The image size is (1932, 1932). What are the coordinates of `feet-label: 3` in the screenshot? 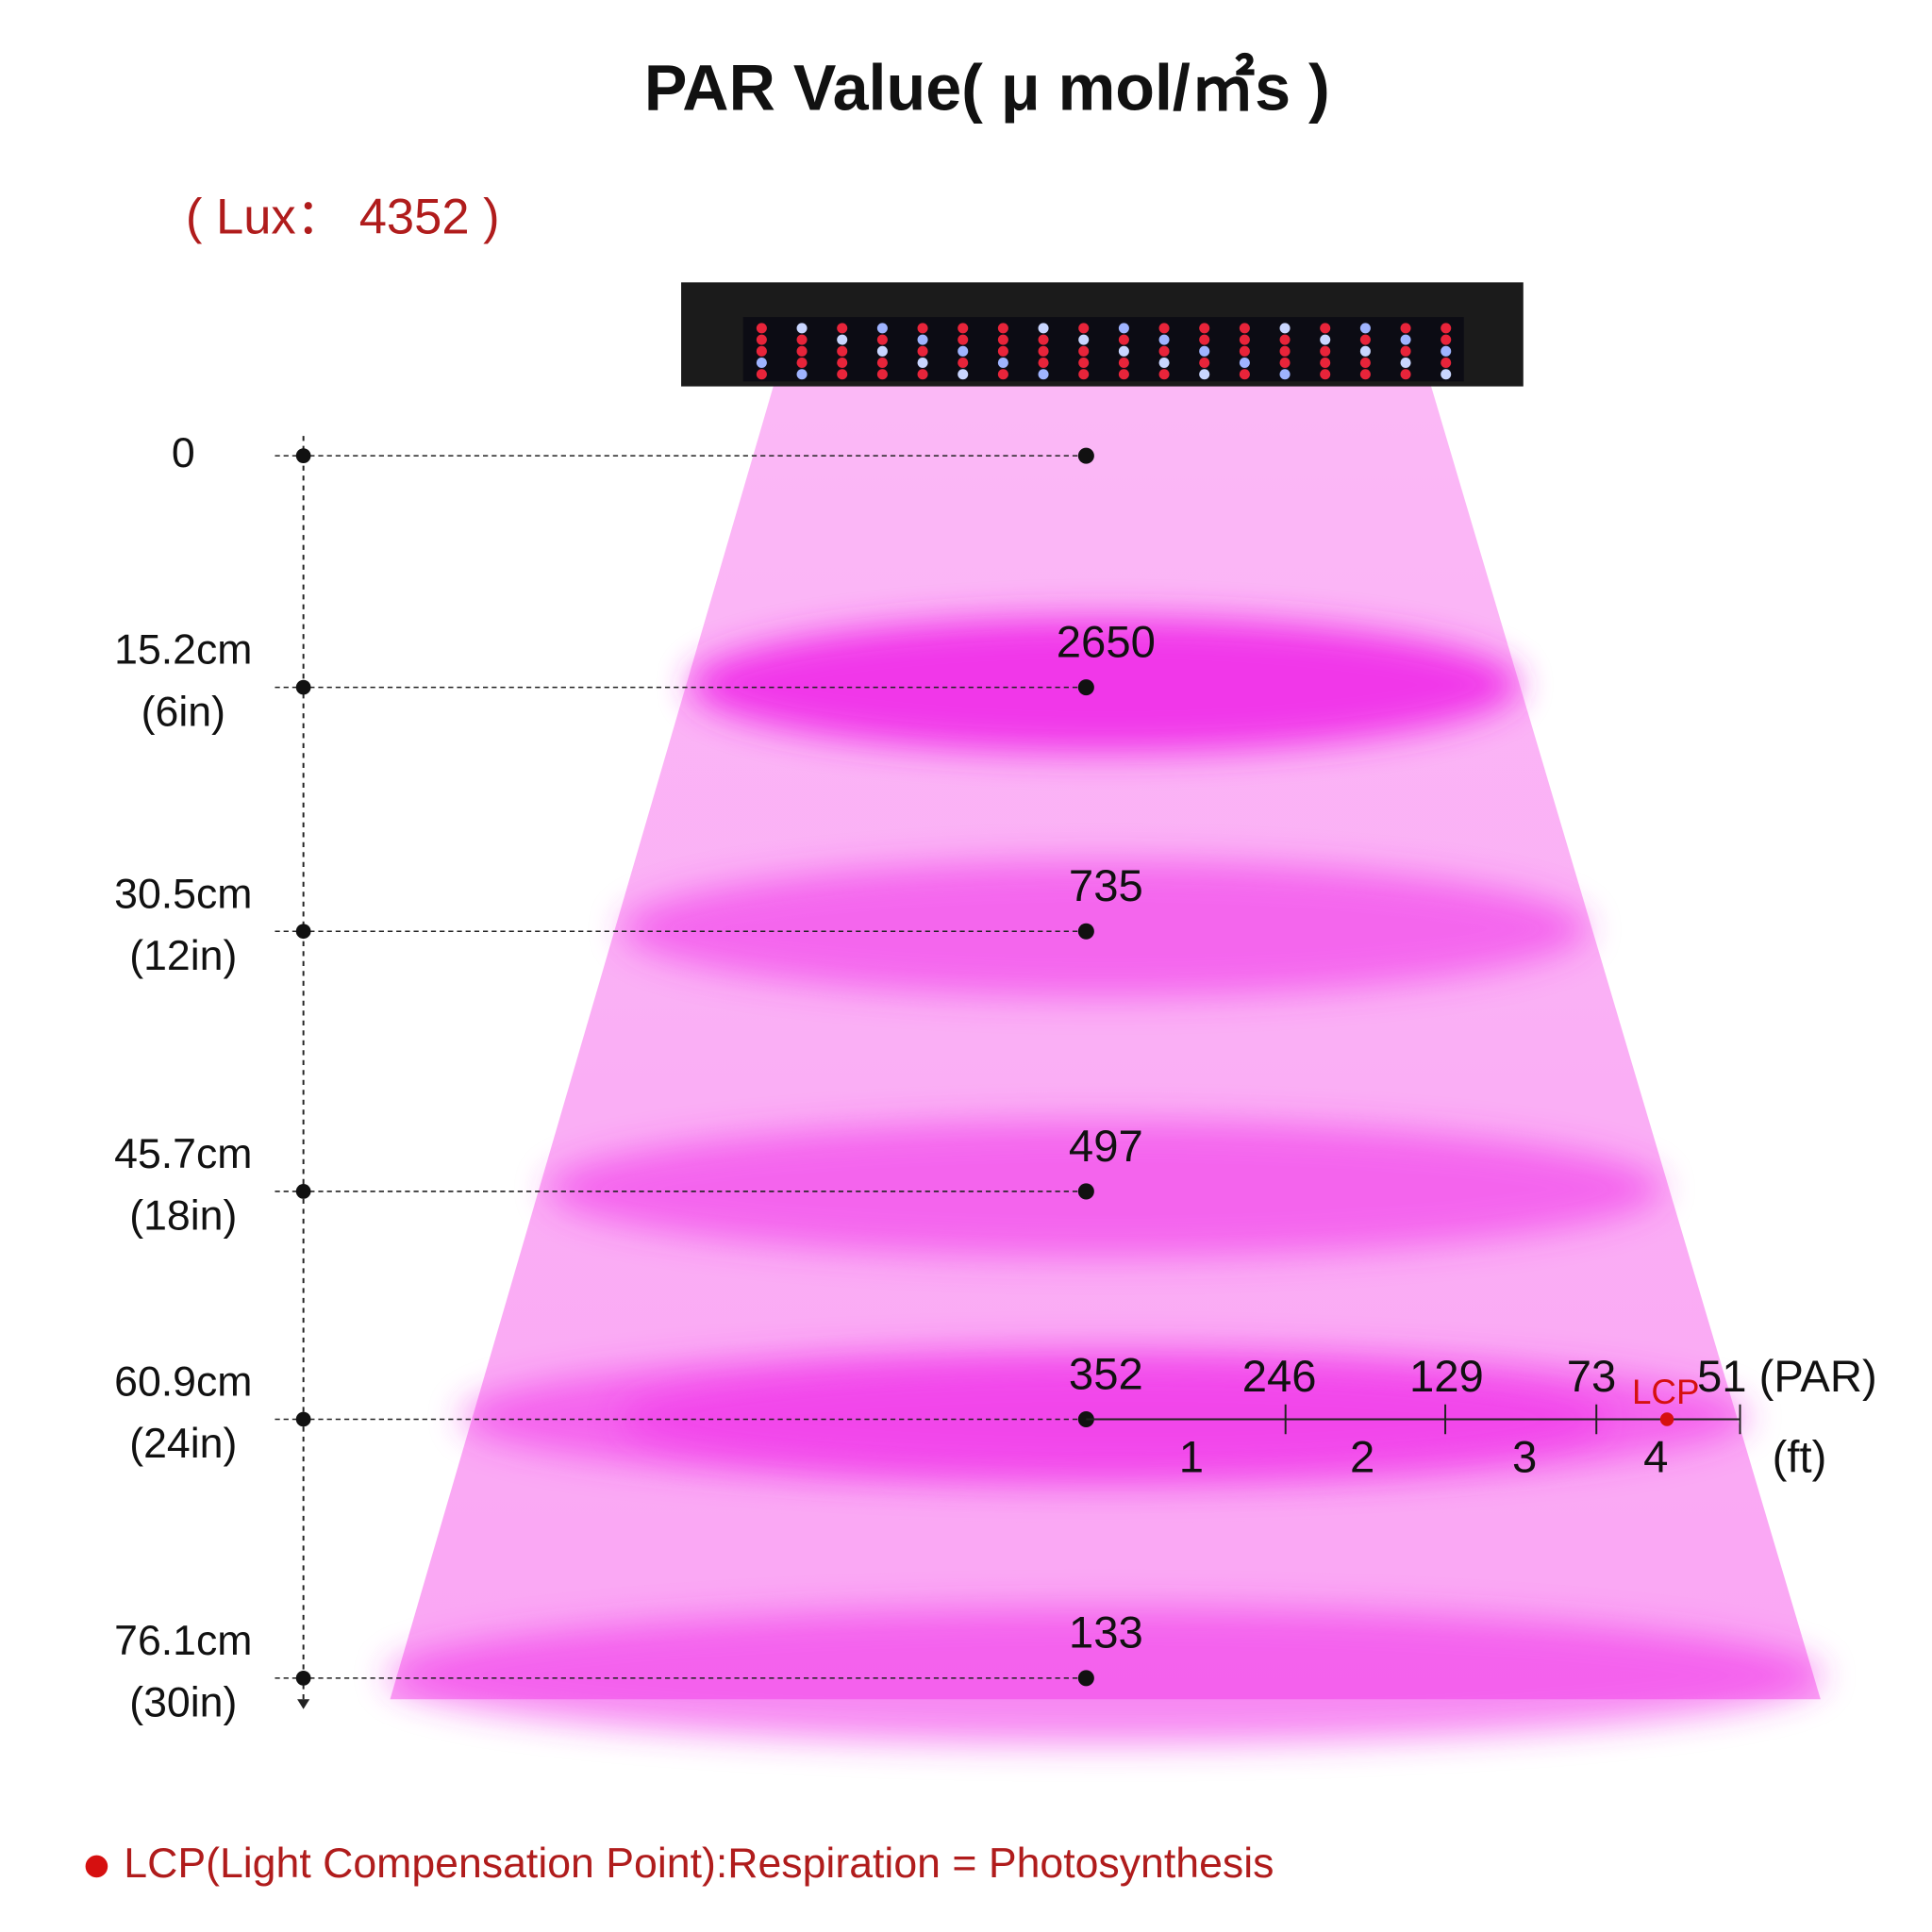 It's located at (1525, 1457).